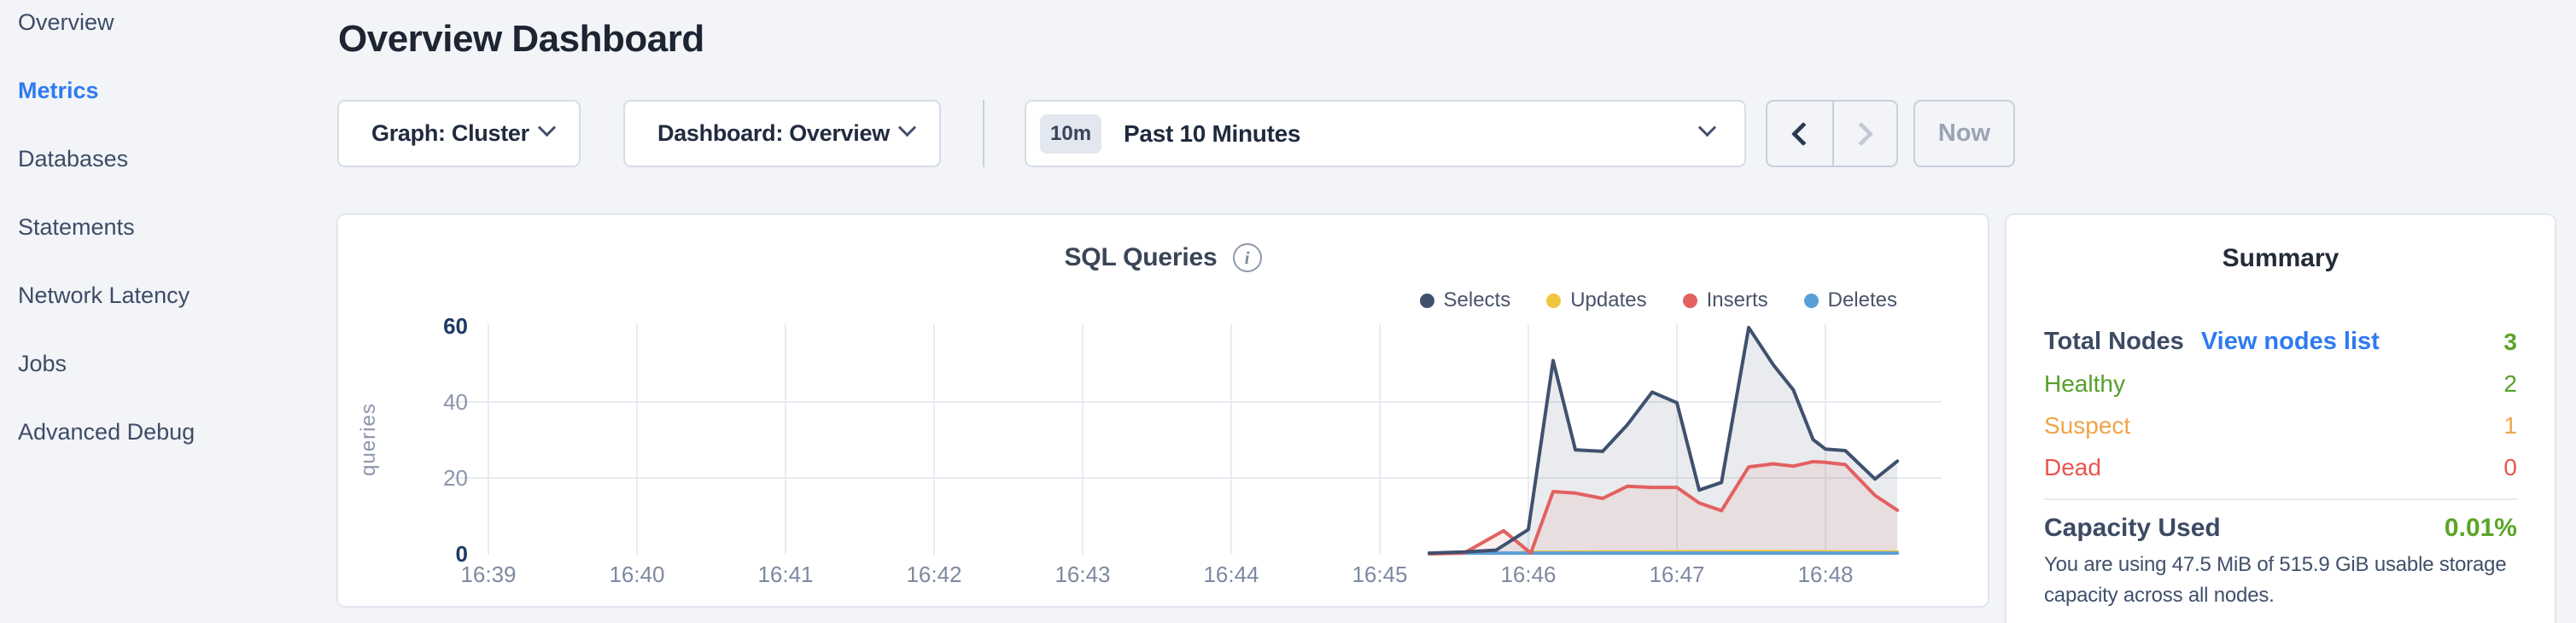 The height and width of the screenshot is (623, 2576). I want to click on sidebar-item-databases: Databases, so click(73, 158).